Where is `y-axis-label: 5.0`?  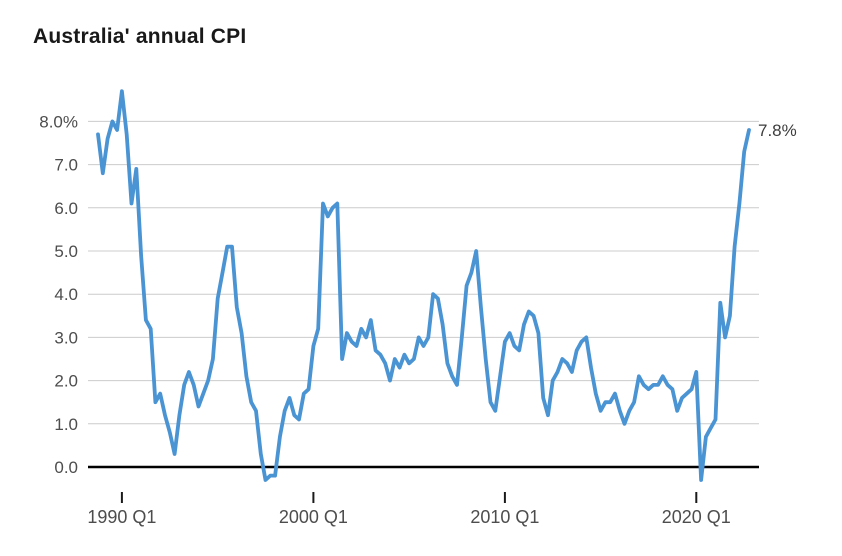 y-axis-label: 5.0 is located at coordinates (66, 251).